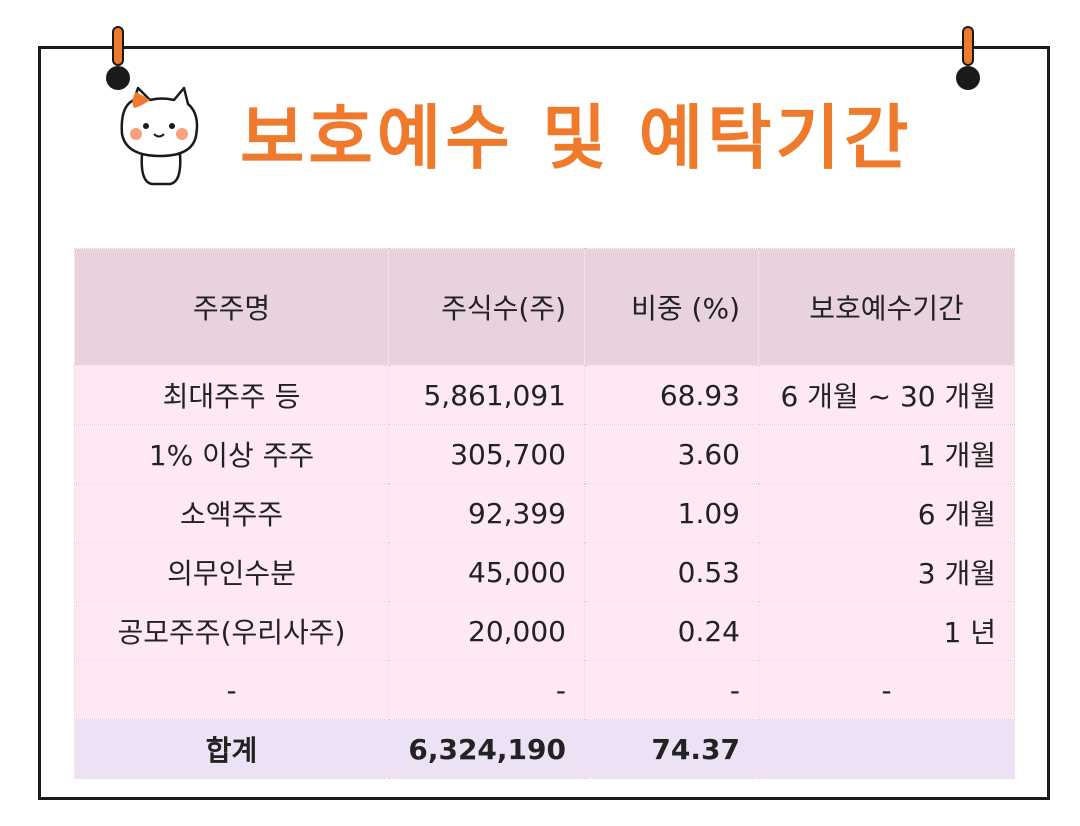  I want to click on table-row: 의무인수분 45,000 0.53 3 개월, so click(544, 572).